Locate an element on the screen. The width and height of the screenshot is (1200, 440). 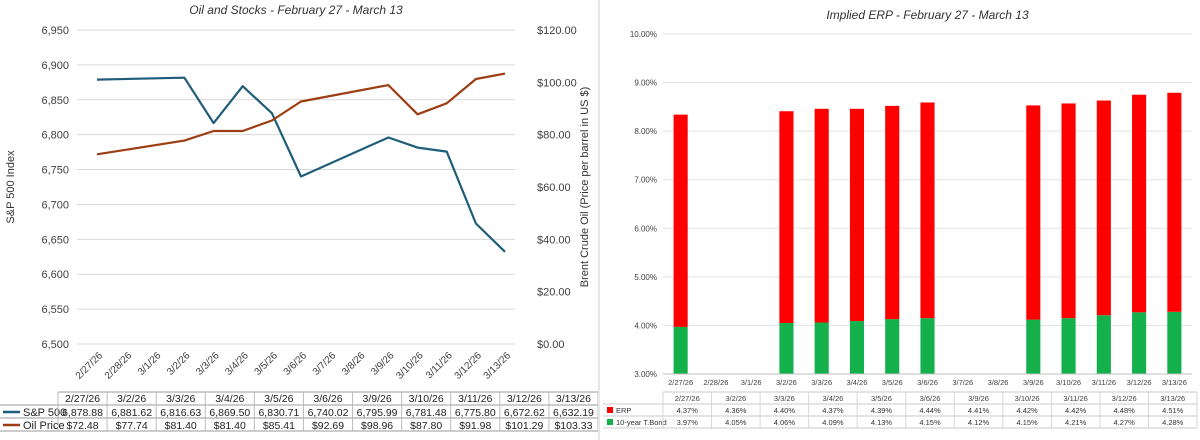
table-cell: 4.27% is located at coordinates (1125, 422).